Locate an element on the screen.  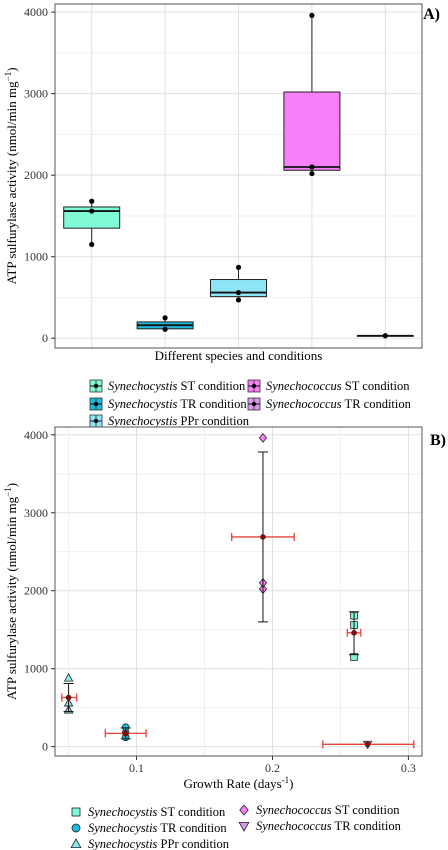
y-axis-label-close: ) is located at coordinates (11, 69).